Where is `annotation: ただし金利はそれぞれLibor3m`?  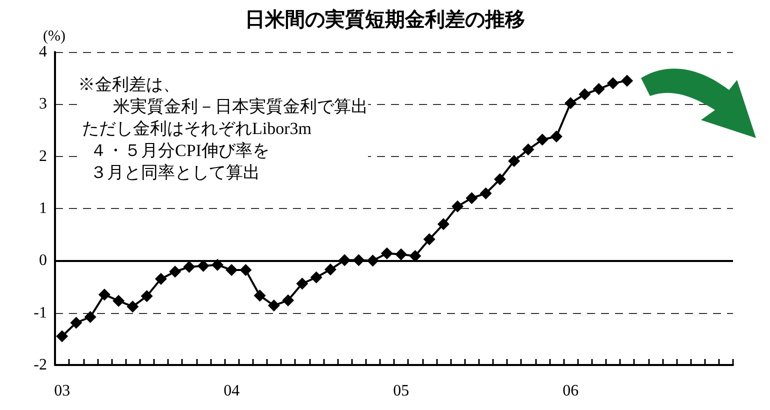
annotation: ただし金利はそれぞれLibor3m is located at coordinates (196, 129).